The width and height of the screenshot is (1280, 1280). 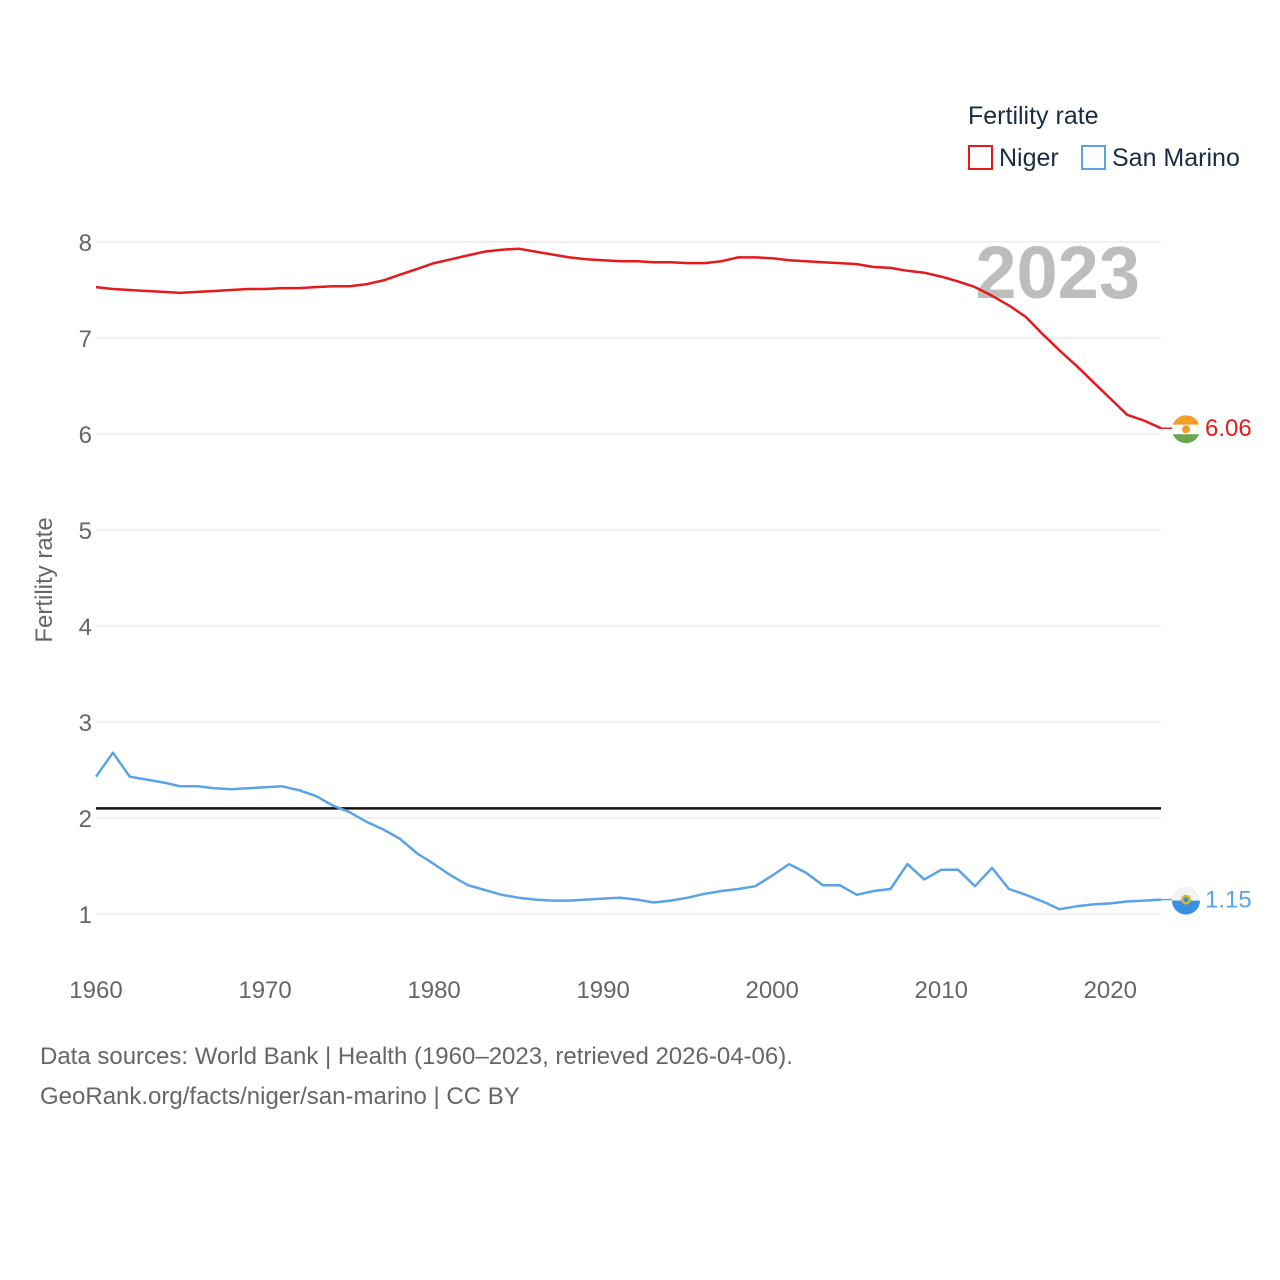 I want to click on end-value-niger: 6.06, so click(x=1228, y=428).